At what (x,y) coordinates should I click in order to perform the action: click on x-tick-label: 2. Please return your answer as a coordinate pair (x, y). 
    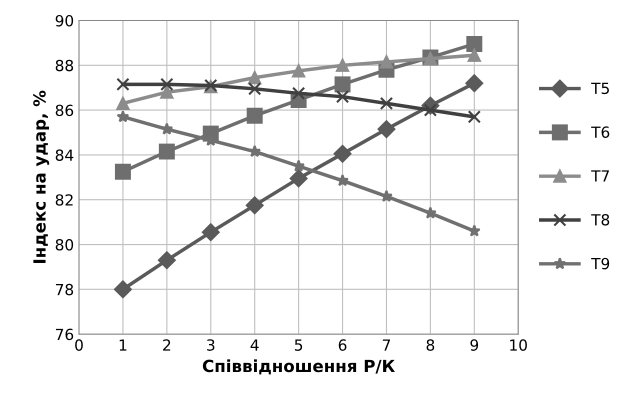
    Looking at the image, I should click on (166, 345).